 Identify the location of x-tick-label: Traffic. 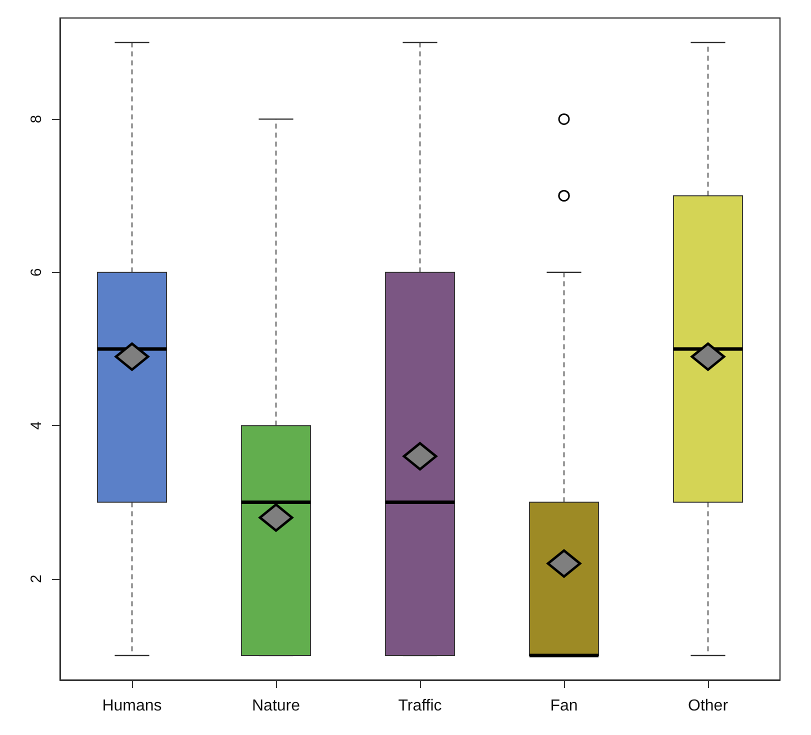
(420, 706).